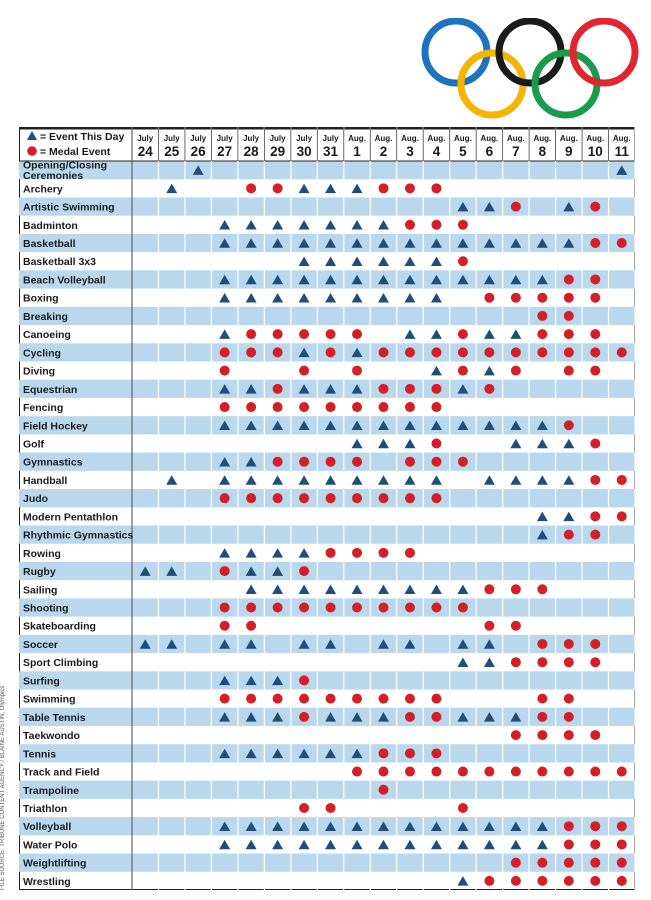 The width and height of the screenshot is (651, 900). What do you see at coordinates (70, 517) in the screenshot?
I see `sport-label: Modern Pentathlon` at bounding box center [70, 517].